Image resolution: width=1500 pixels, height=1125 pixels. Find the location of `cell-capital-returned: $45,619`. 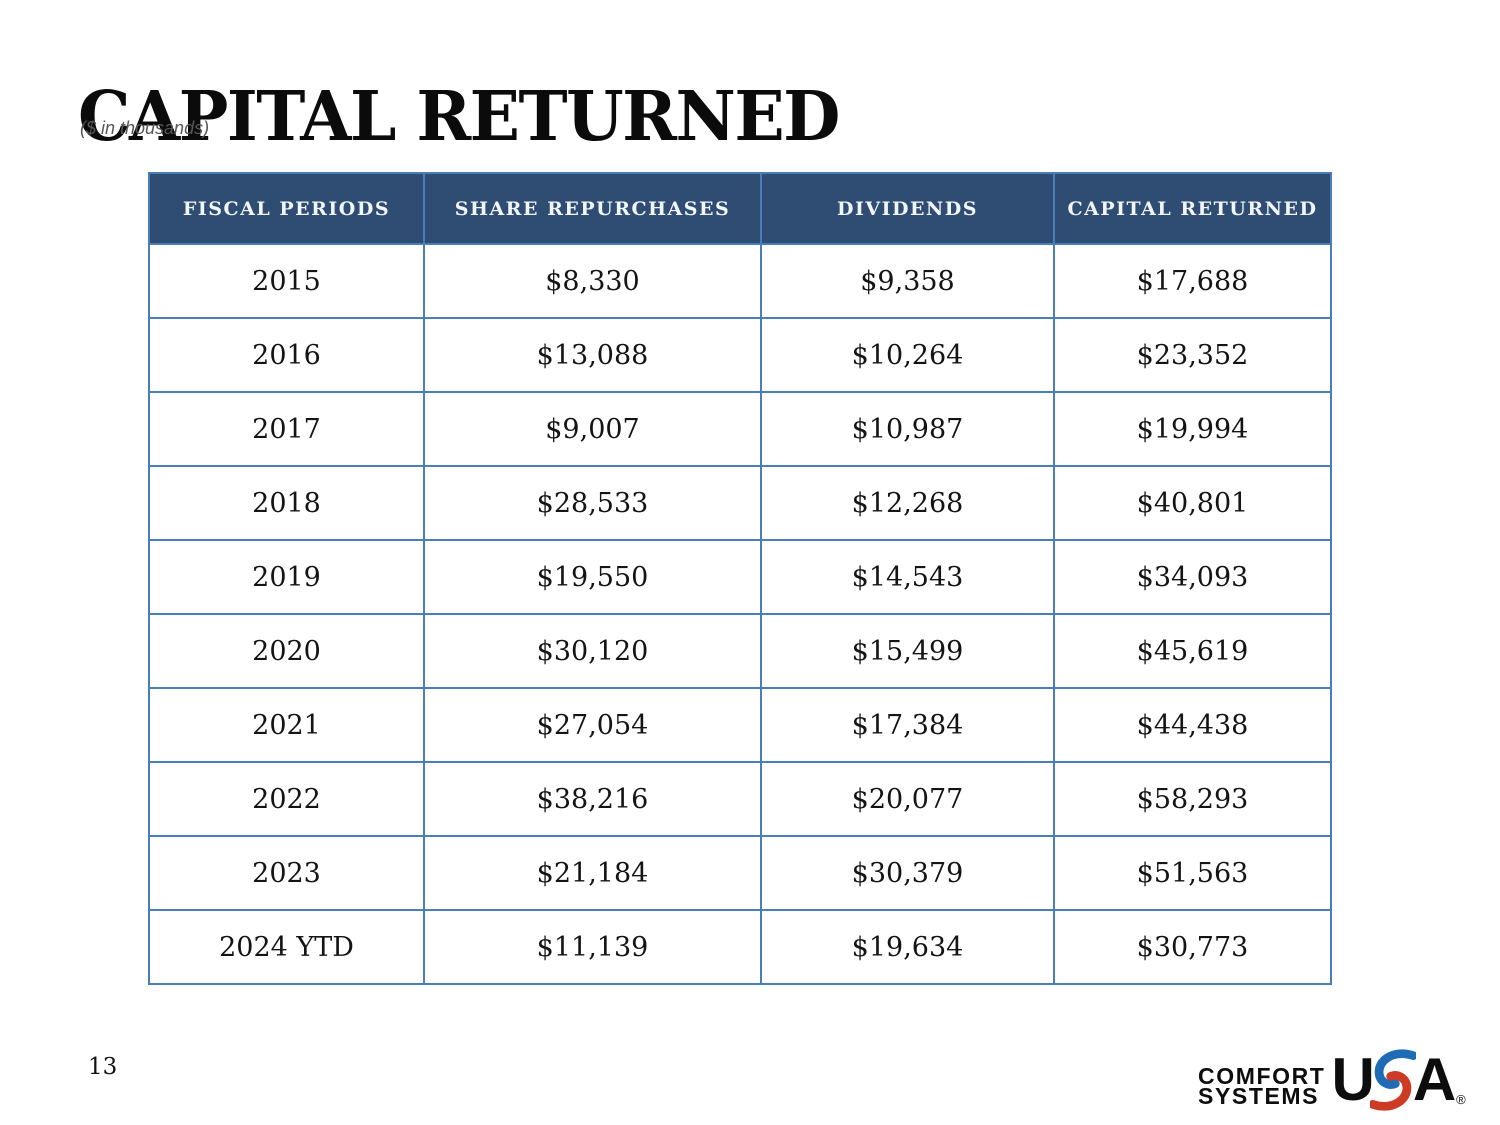

cell-capital-returned: $45,619 is located at coordinates (1192, 651).